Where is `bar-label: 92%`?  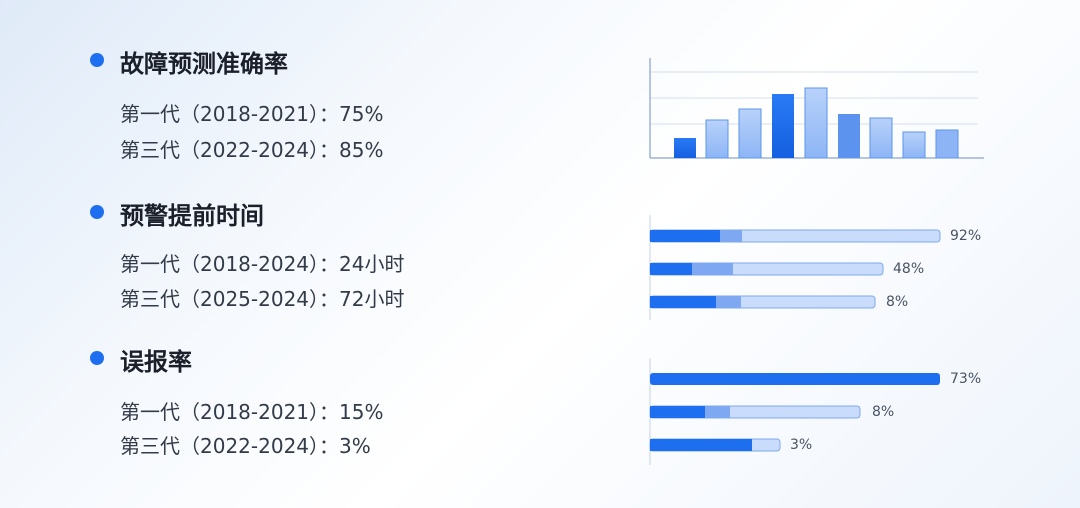
bar-label: 92% is located at coordinates (965, 236).